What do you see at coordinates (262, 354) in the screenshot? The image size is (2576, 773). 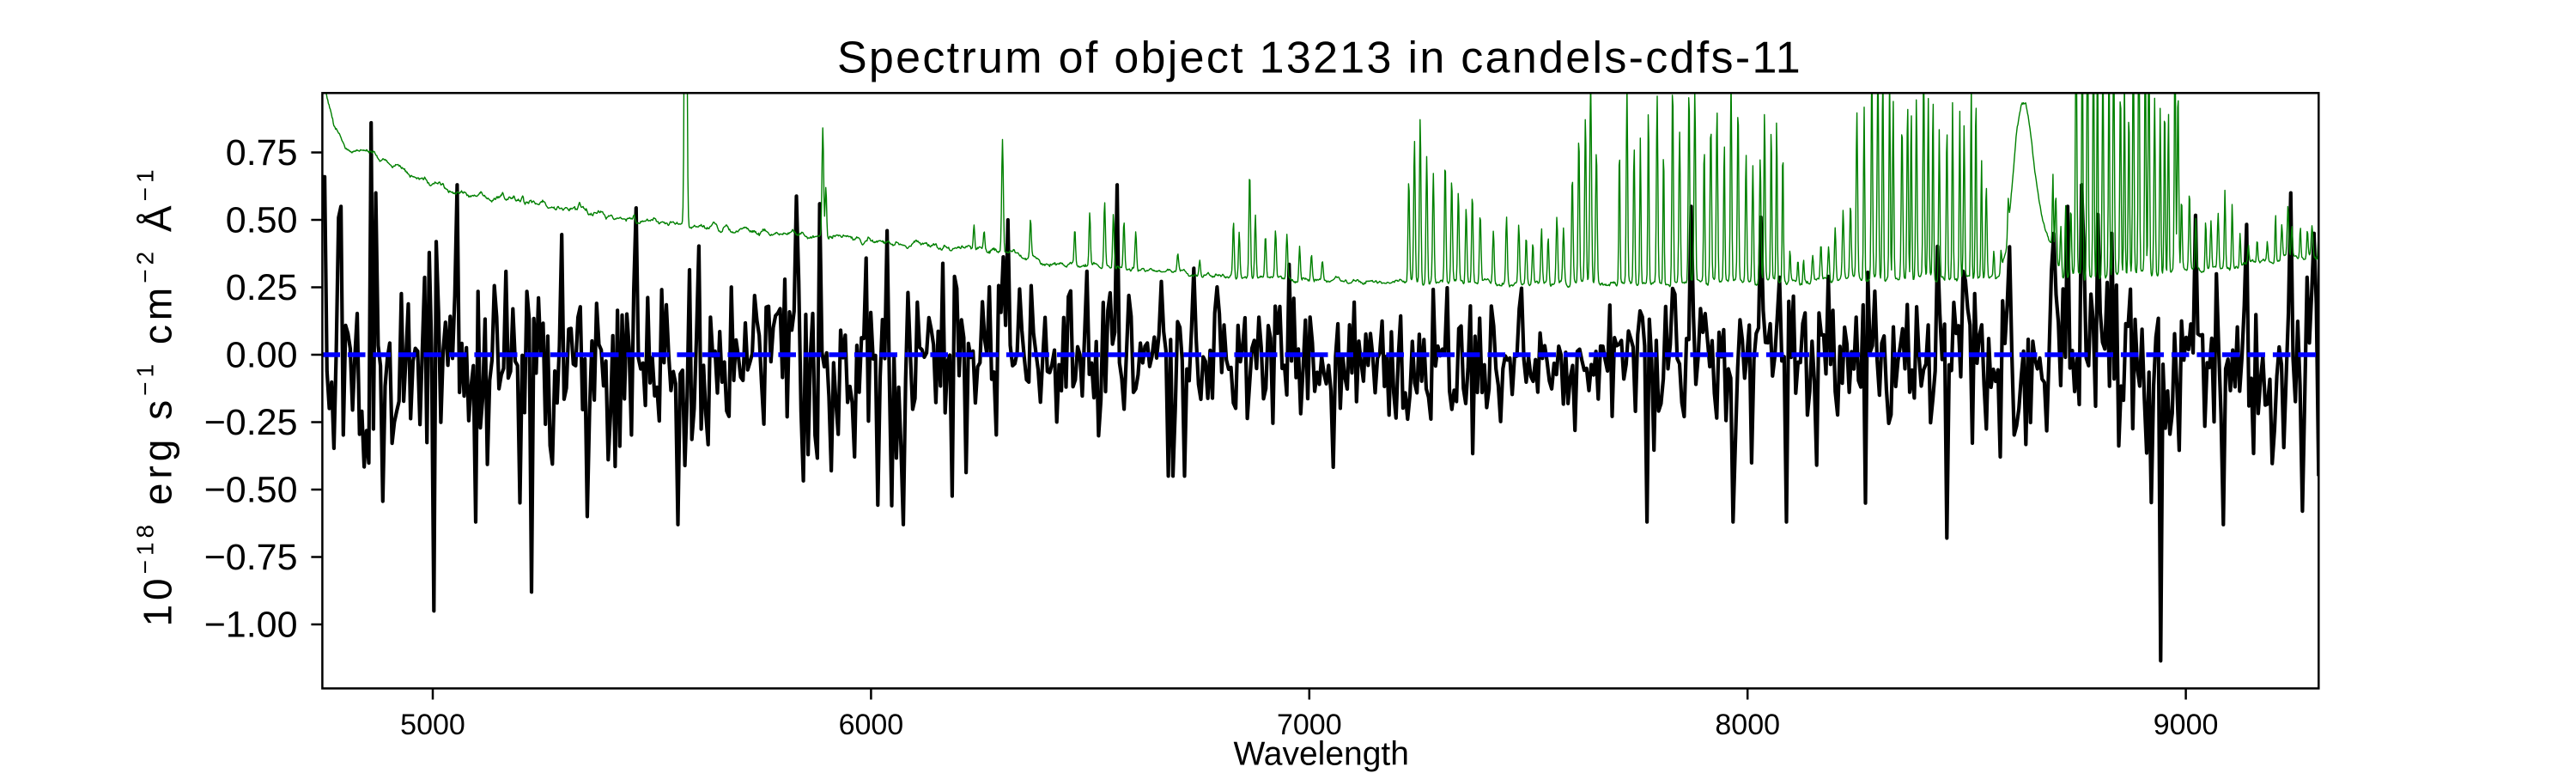 I see `svg-text: 0.00` at bounding box center [262, 354].